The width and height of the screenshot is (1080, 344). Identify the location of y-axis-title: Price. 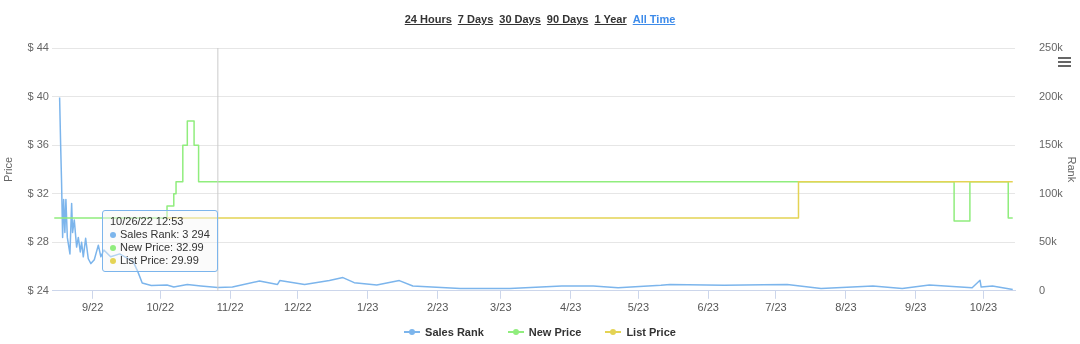
(7, 169).